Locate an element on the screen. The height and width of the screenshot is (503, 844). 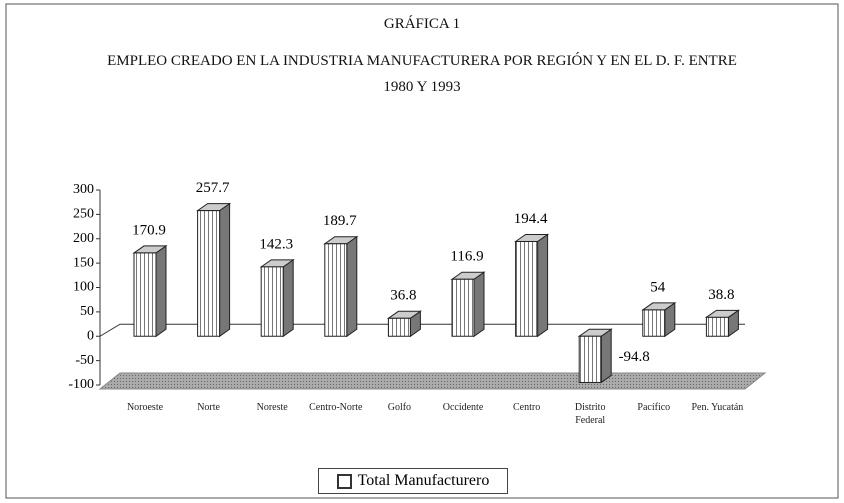
legend: Total Manufacturero is located at coordinates (413, 481).